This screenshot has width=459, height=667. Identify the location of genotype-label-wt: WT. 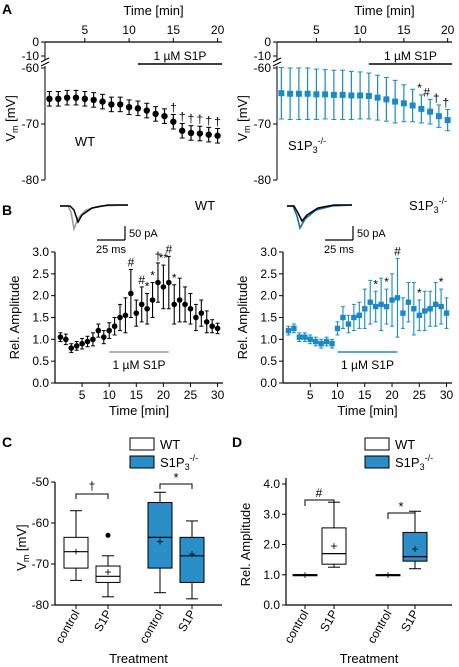
(85, 141).